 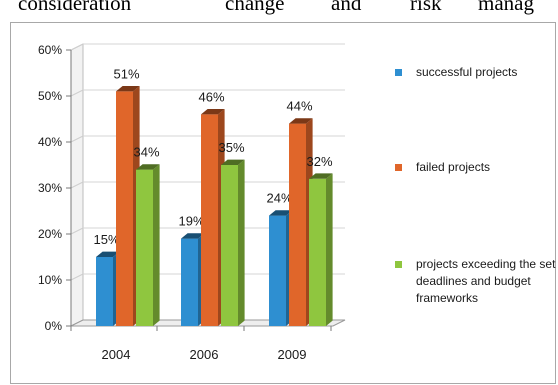 I want to click on legend-swatch-failed, so click(x=398, y=167).